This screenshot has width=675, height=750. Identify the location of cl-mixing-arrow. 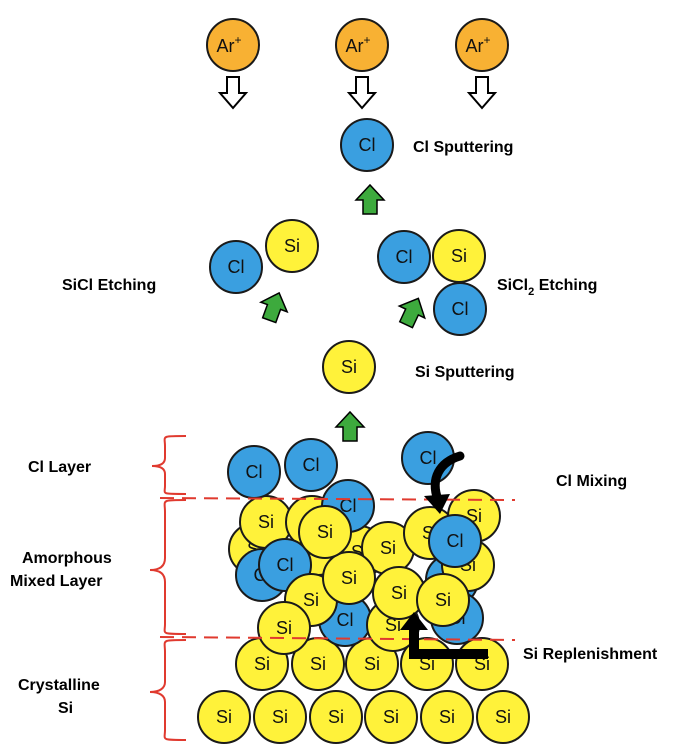
(444, 482).